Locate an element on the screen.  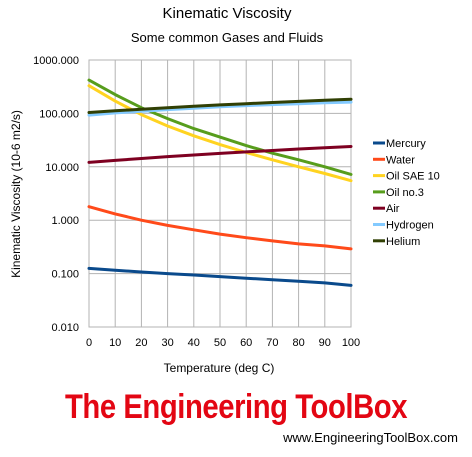
legend-label-oil-sae-10: Oil SAE 10 is located at coordinates (413, 177).